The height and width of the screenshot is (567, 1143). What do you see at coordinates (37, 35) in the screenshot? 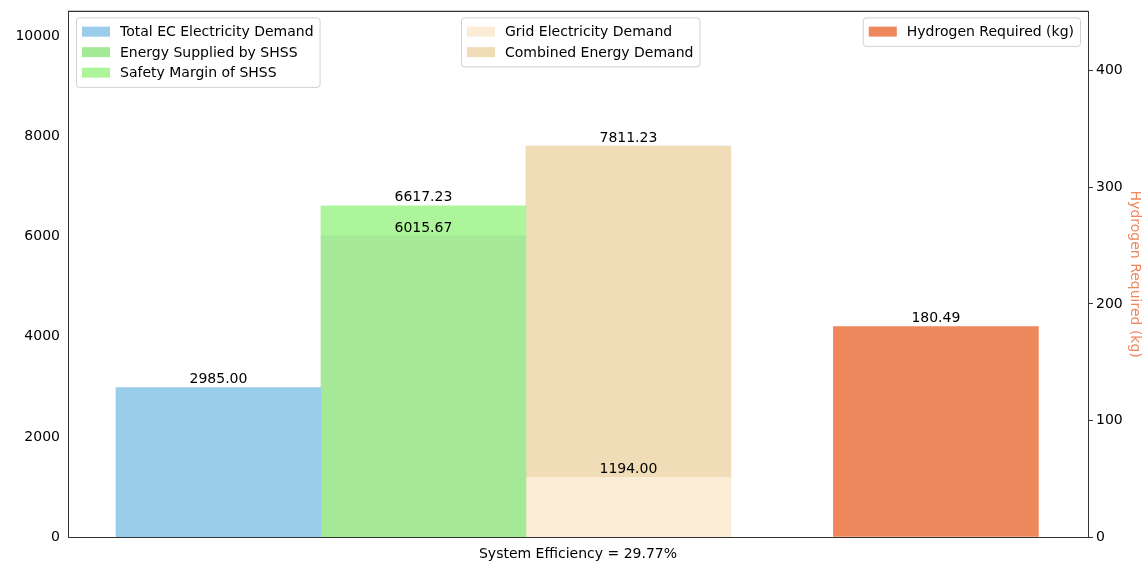
I see `y-tick-label: 10000` at bounding box center [37, 35].